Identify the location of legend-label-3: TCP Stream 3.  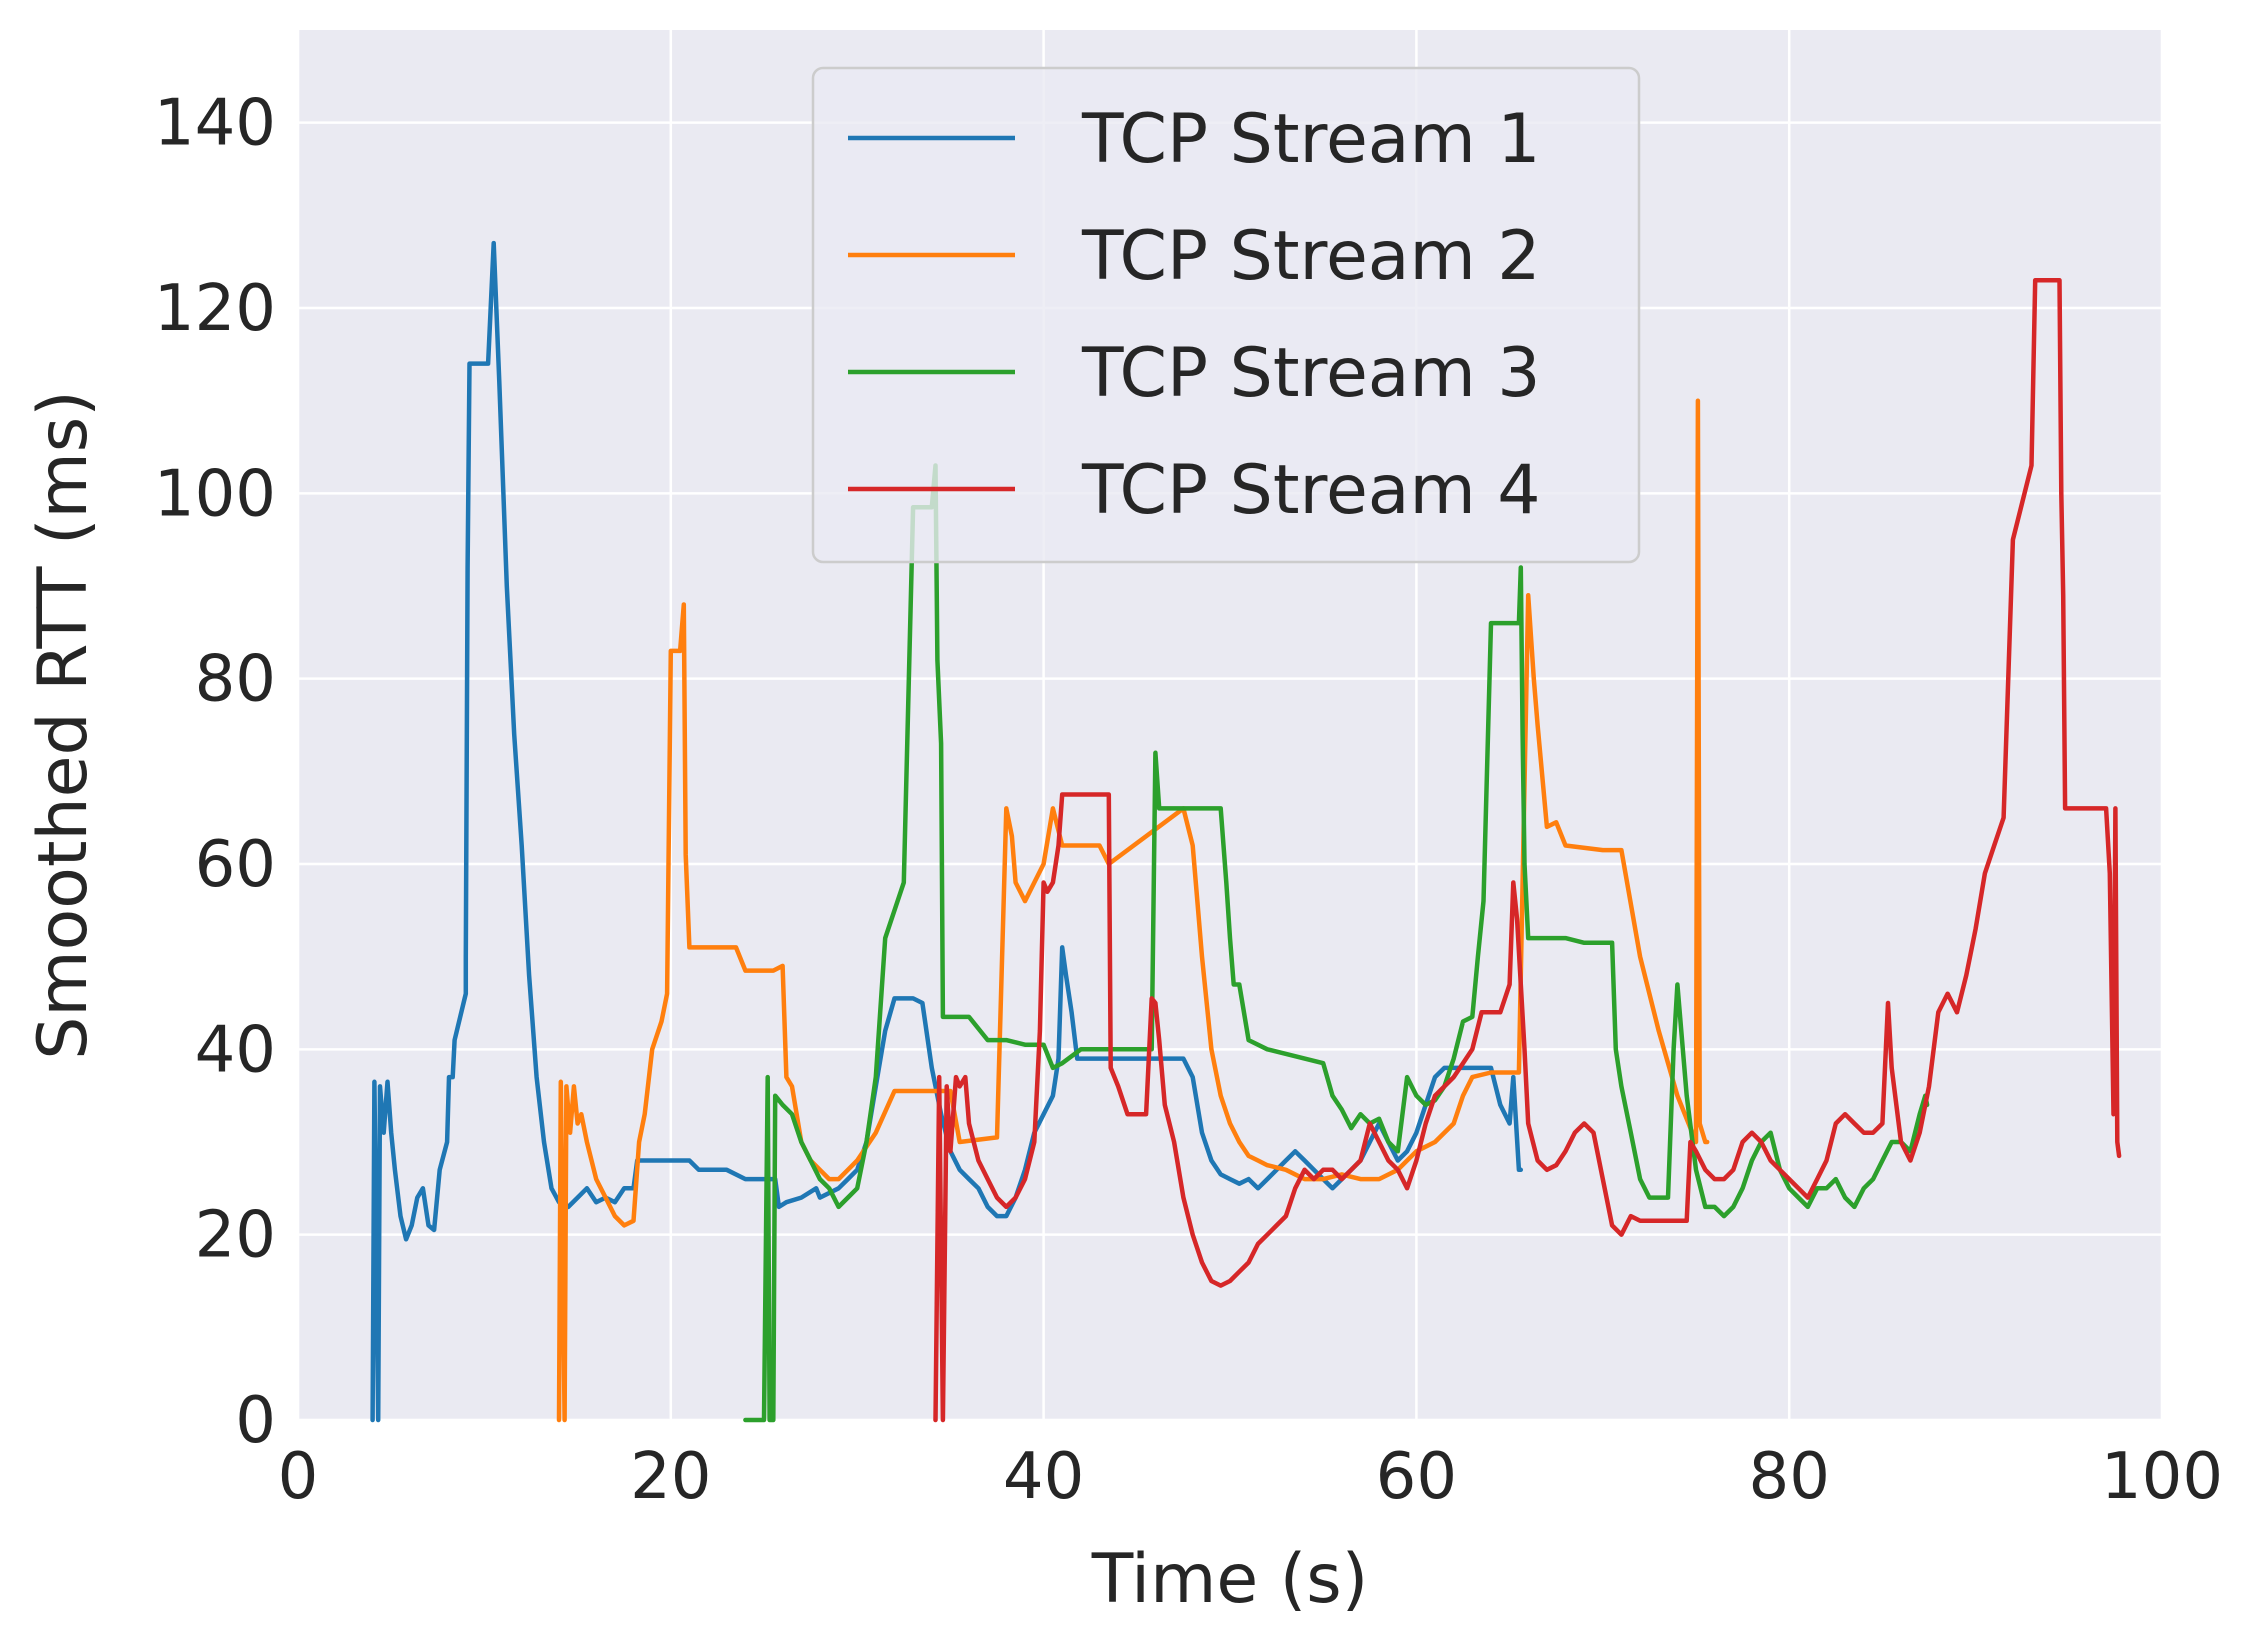
(1311, 373).